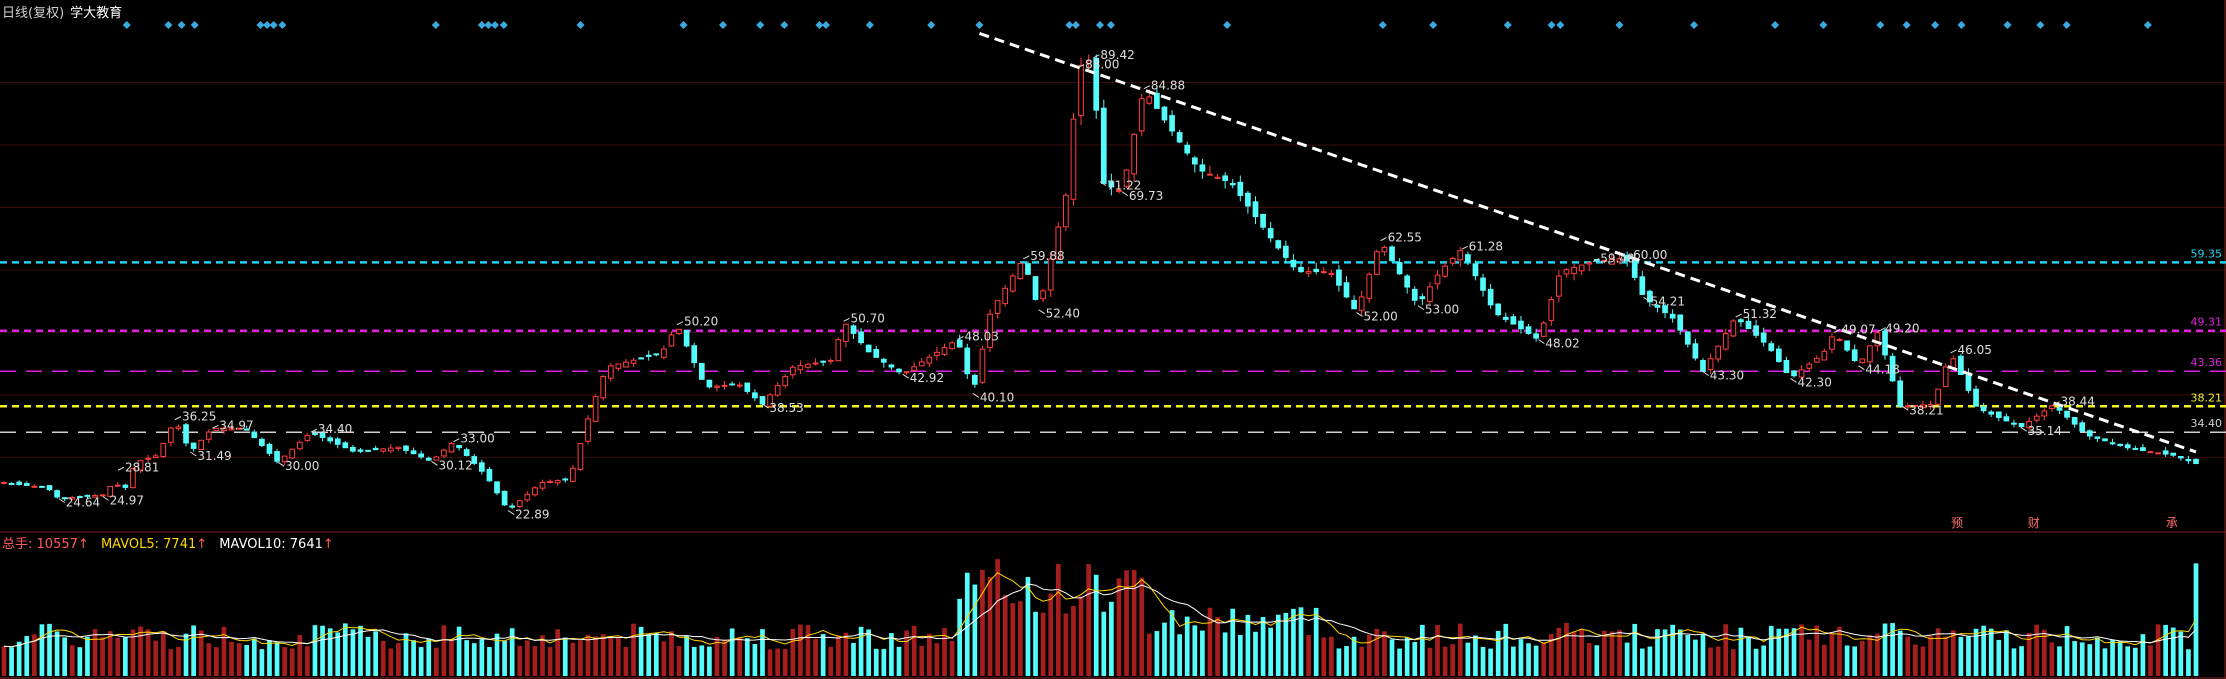 Image resolution: width=2226 pixels, height=679 pixels. I want to click on price-label: 44.18, so click(1882, 370).